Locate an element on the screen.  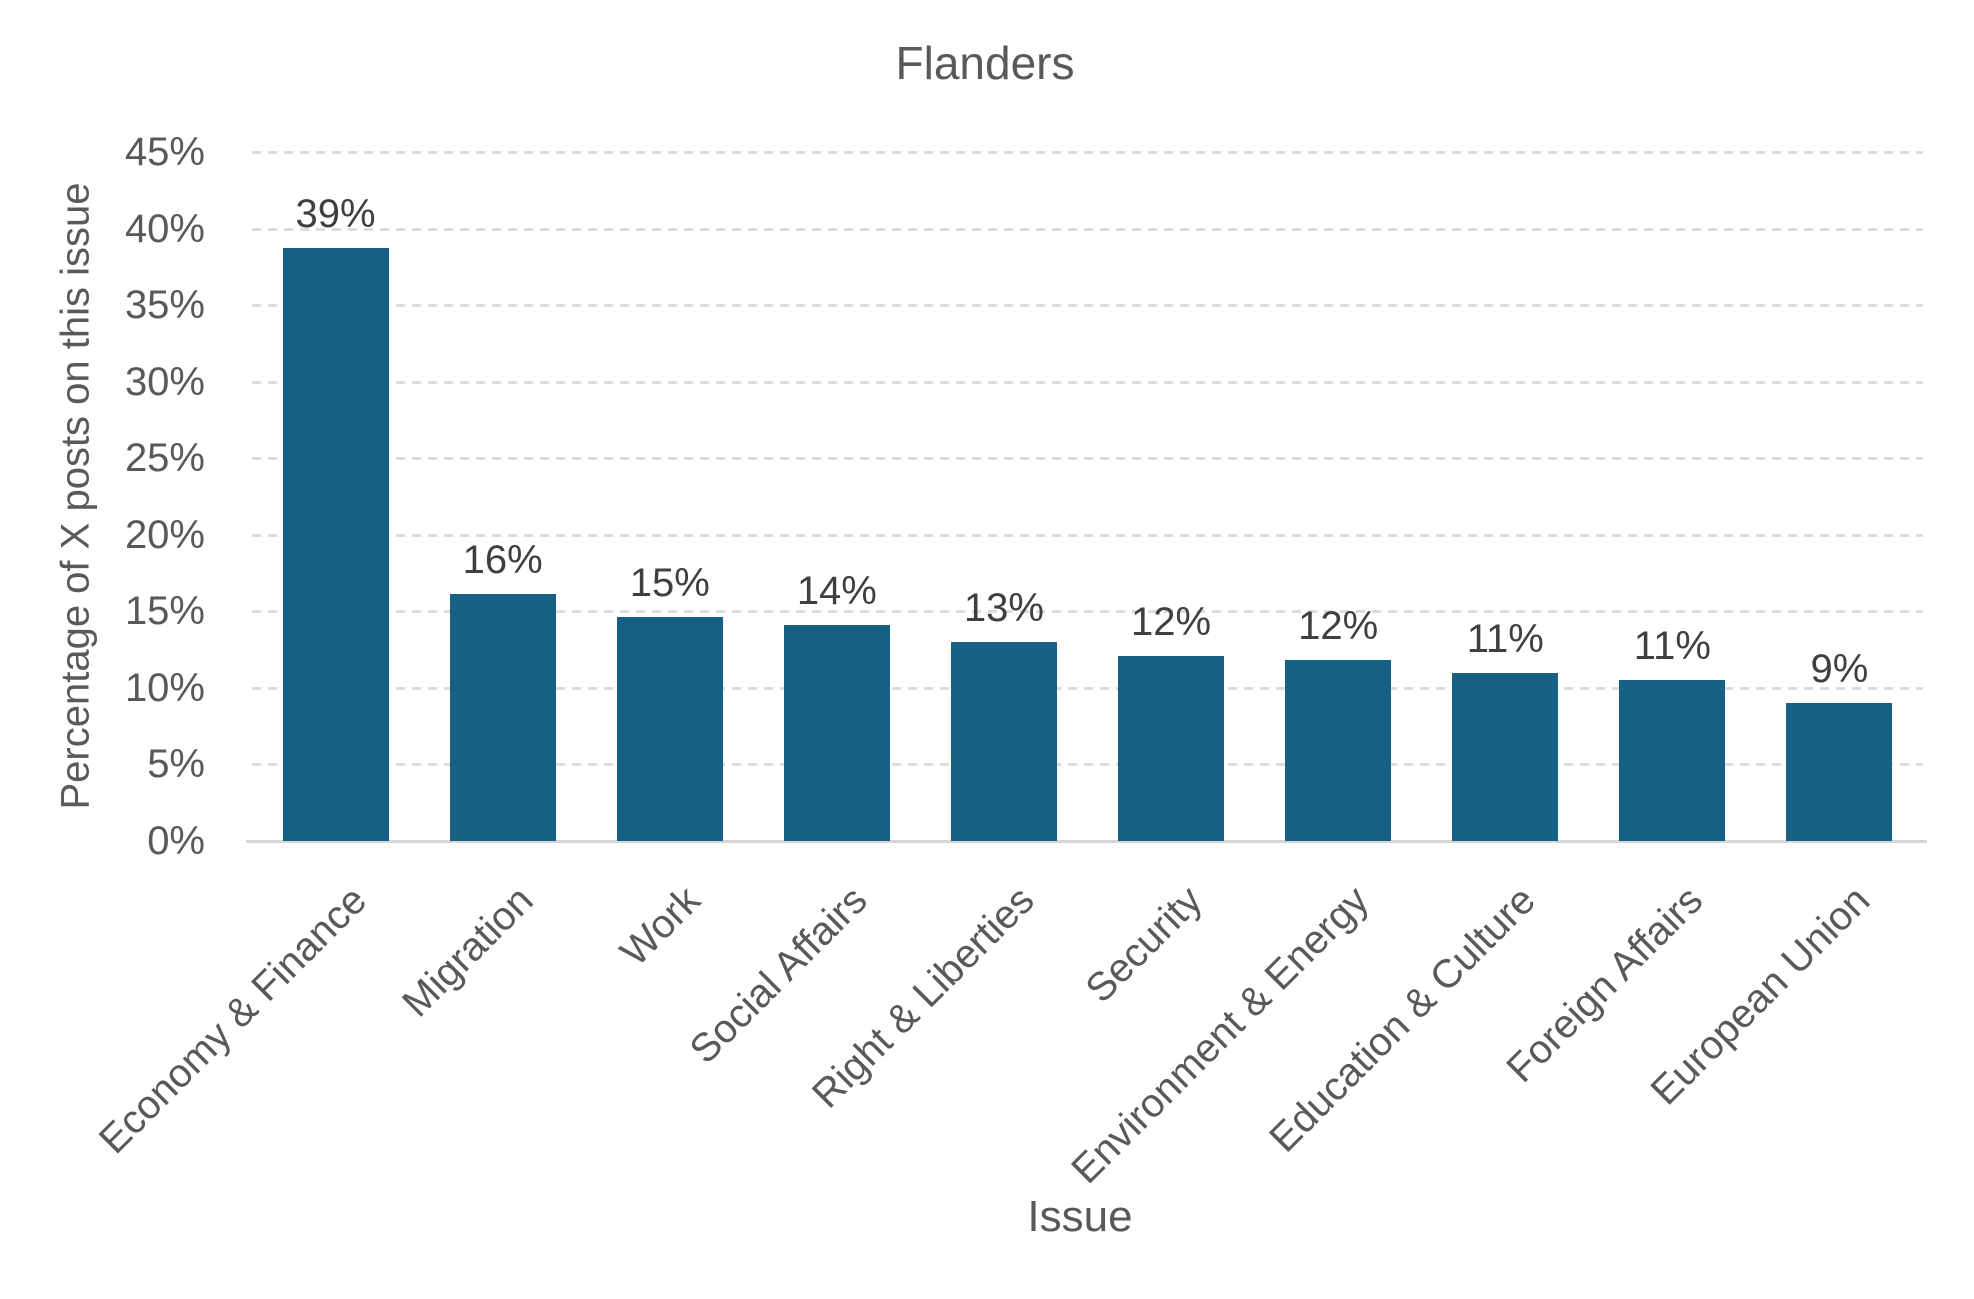
y-tick-label: 0% is located at coordinates (176, 841).